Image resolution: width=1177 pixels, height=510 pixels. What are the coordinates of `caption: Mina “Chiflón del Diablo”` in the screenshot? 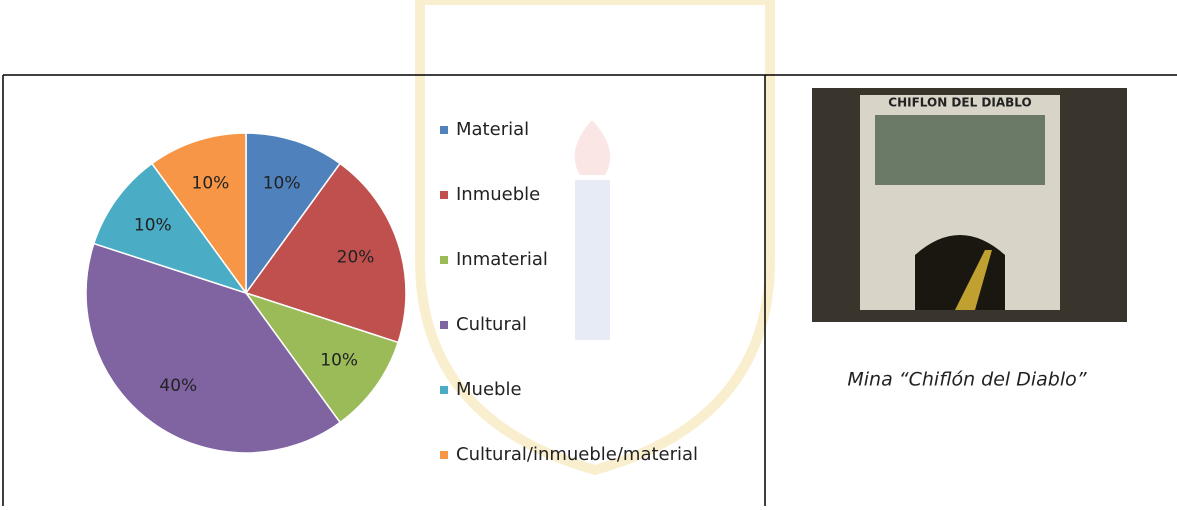 It's located at (966, 380).